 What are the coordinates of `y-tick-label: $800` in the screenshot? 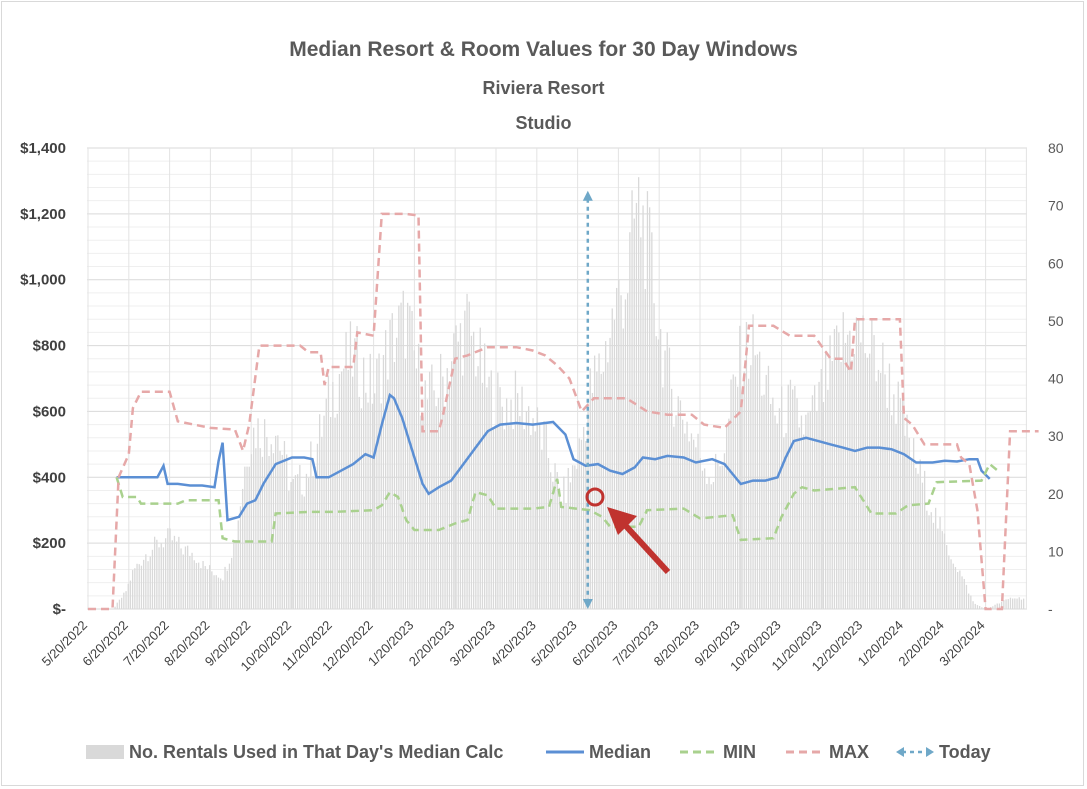 It's located at (49, 346).